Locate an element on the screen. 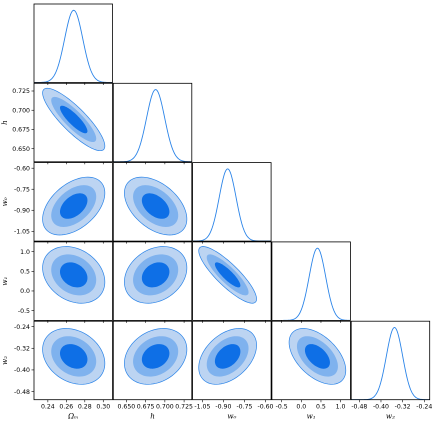  marginal-w0 is located at coordinates (232, 205).